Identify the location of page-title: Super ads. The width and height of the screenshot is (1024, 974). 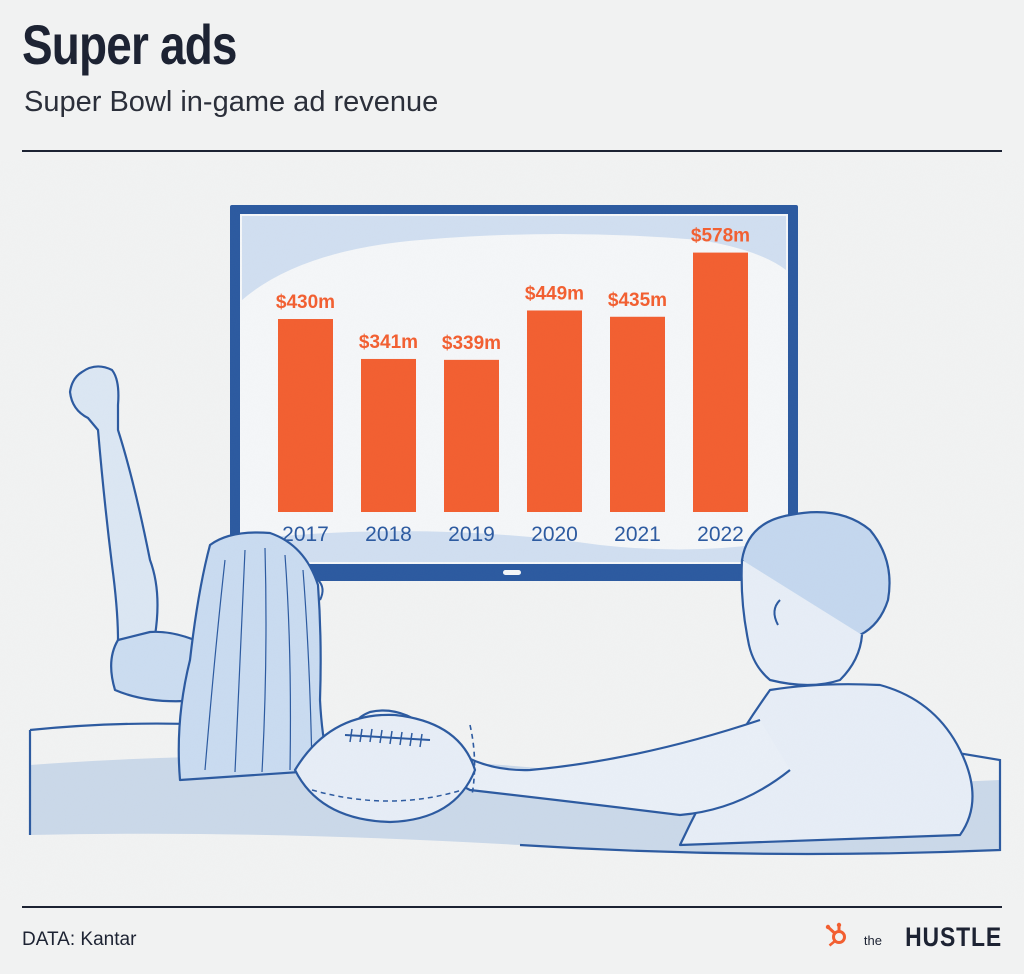
(129, 44).